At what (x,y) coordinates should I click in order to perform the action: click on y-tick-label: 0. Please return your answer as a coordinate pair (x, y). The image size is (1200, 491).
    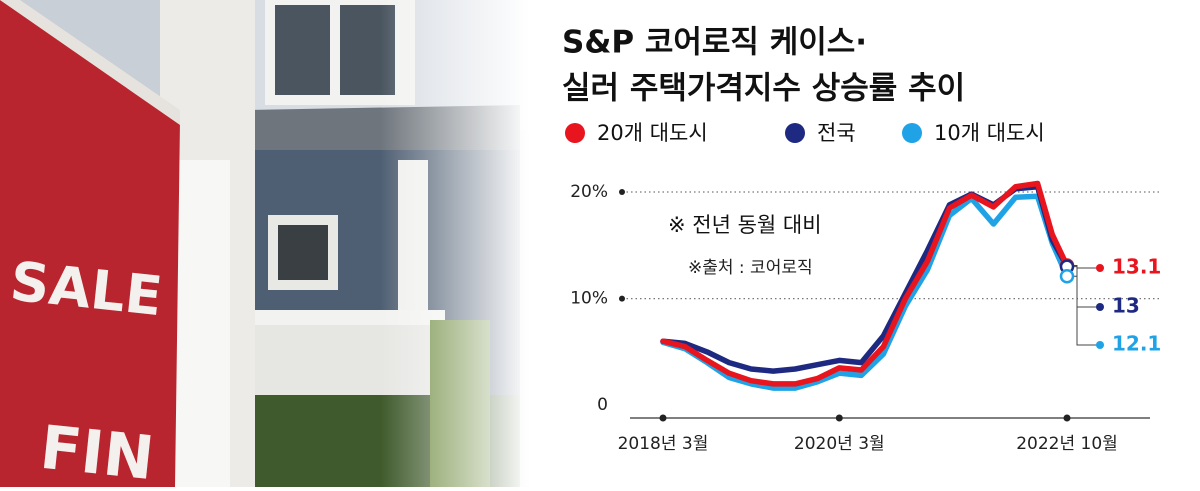
    Looking at the image, I should click on (602, 405).